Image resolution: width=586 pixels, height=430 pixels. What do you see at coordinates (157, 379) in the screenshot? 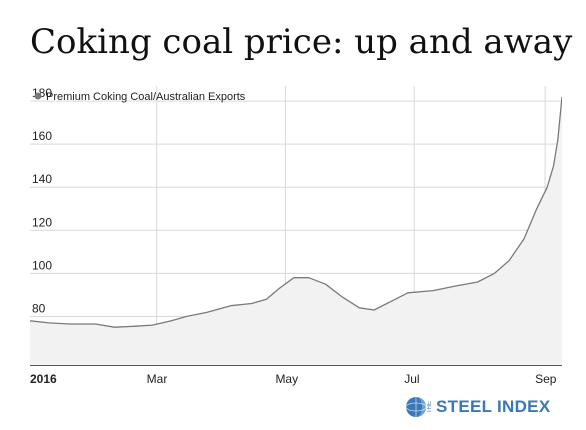
I see `x-tick-label: Mar` at bounding box center [157, 379].